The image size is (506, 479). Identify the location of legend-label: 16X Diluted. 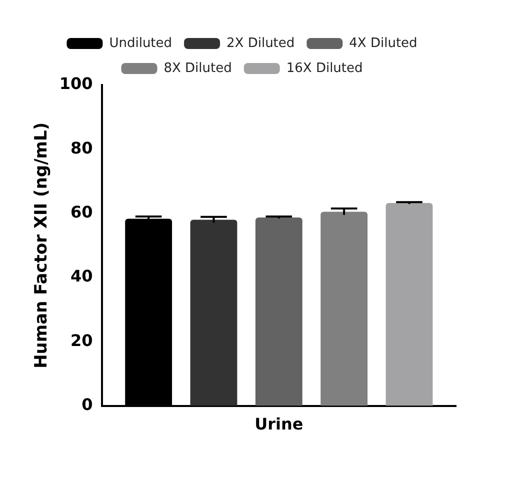
(324, 68).